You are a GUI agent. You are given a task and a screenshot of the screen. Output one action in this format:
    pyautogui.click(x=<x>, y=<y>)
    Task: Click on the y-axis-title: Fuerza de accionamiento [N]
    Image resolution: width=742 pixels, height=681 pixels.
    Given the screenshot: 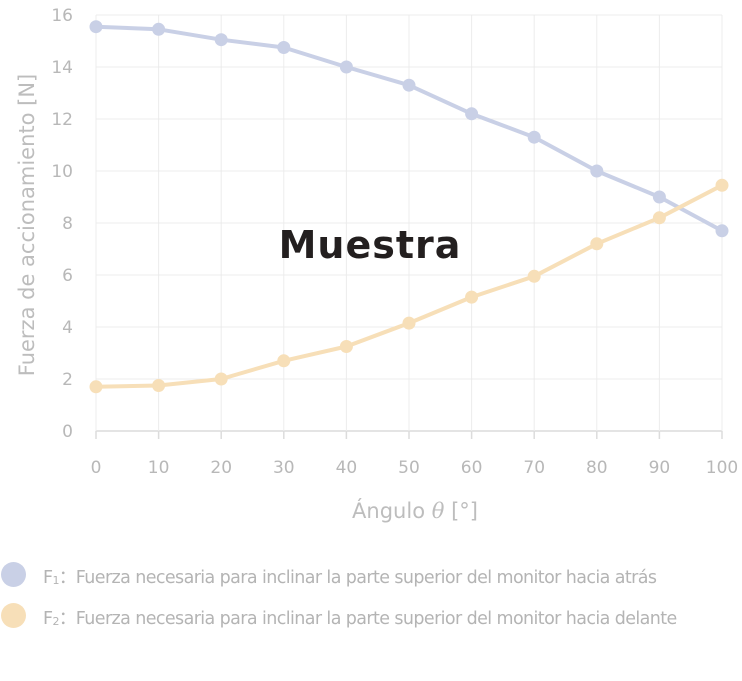 What is the action you would take?
    pyautogui.click(x=27, y=225)
    